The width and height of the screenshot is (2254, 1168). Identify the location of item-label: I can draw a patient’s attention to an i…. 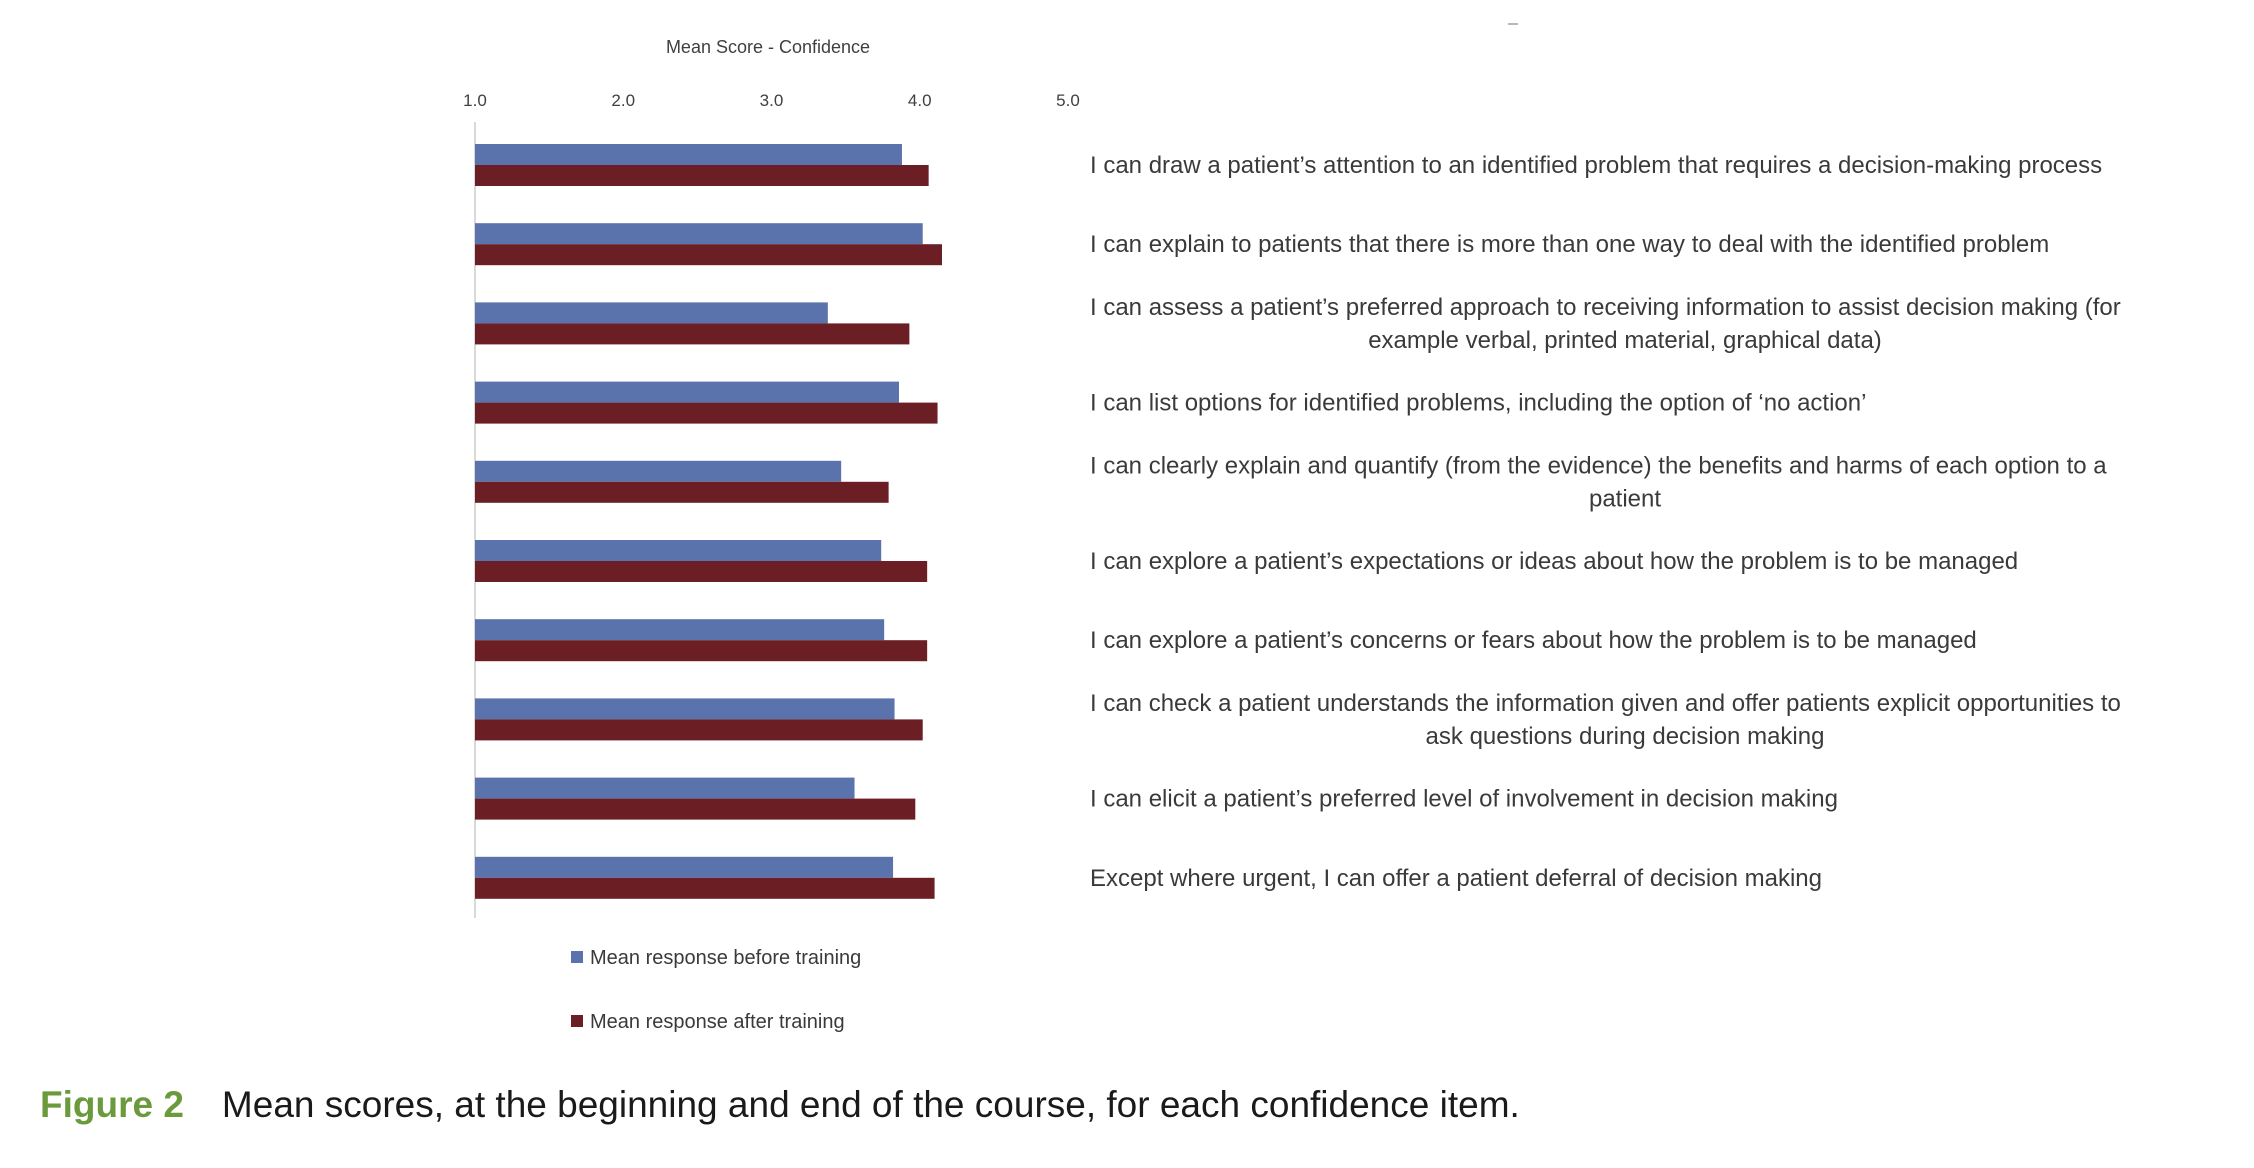
(1596, 165).